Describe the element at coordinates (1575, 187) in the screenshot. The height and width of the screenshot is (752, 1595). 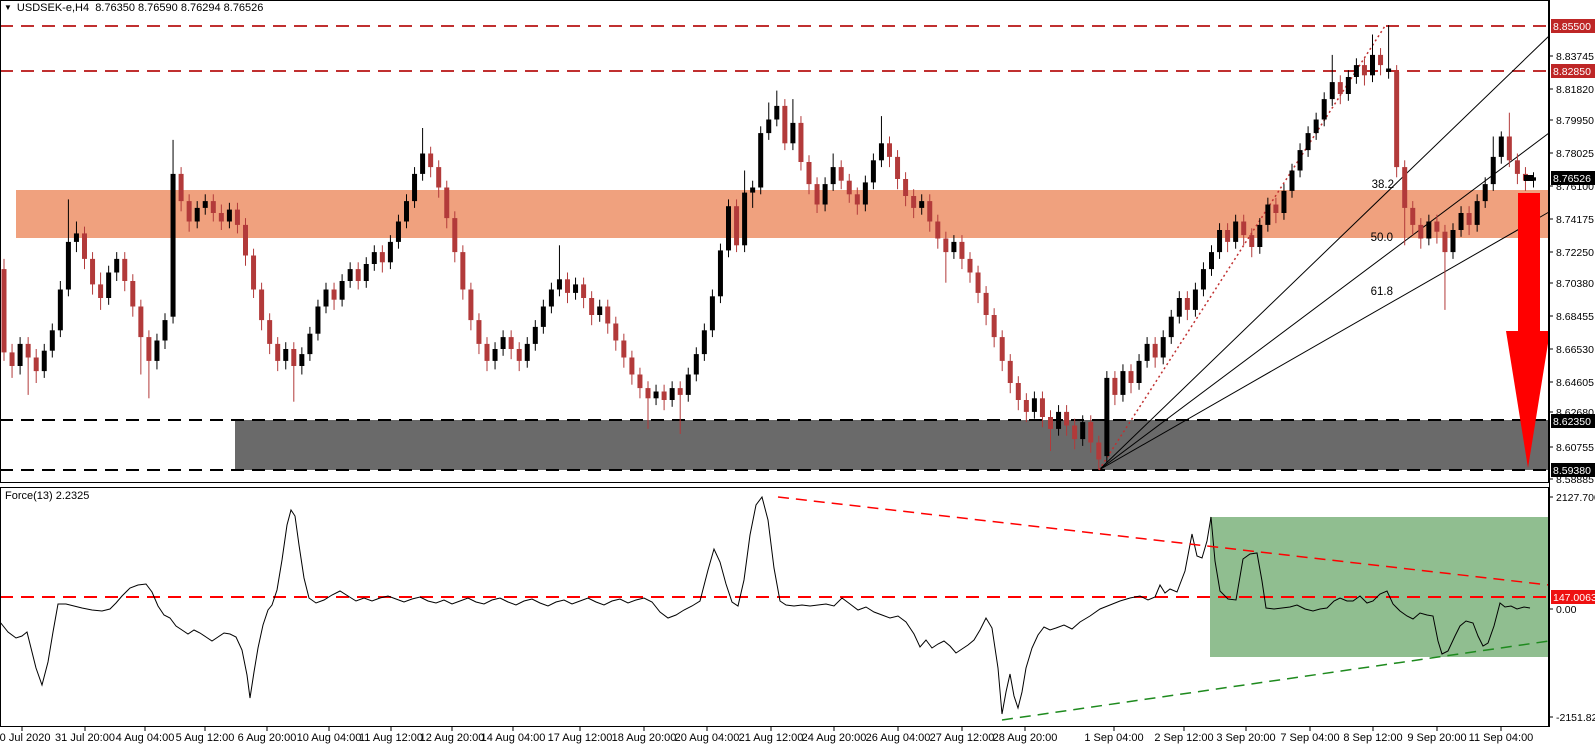
I see `svg-text: 8.76100` at that location.